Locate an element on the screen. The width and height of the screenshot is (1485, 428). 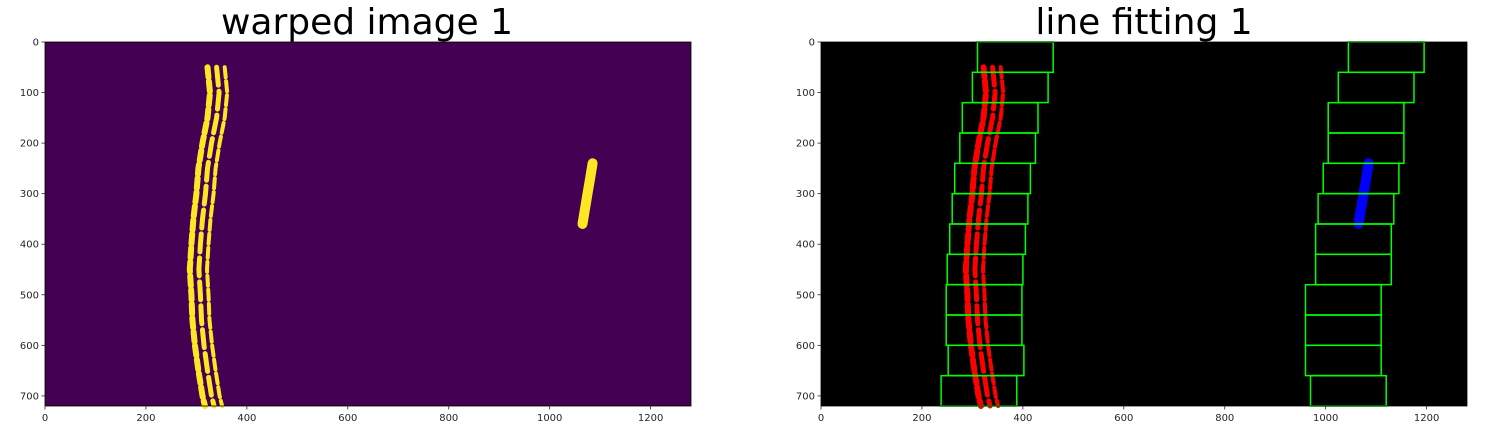
right-lane-pixels is located at coordinates (587, 193).